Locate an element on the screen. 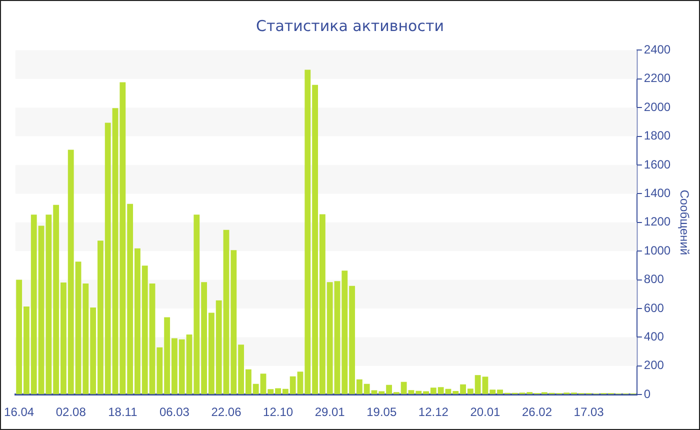  y-tick-label: 600 is located at coordinates (654, 307).